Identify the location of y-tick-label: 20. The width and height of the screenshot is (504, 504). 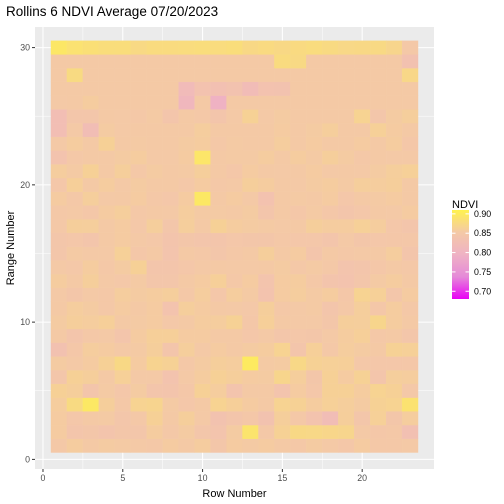
(25, 185).